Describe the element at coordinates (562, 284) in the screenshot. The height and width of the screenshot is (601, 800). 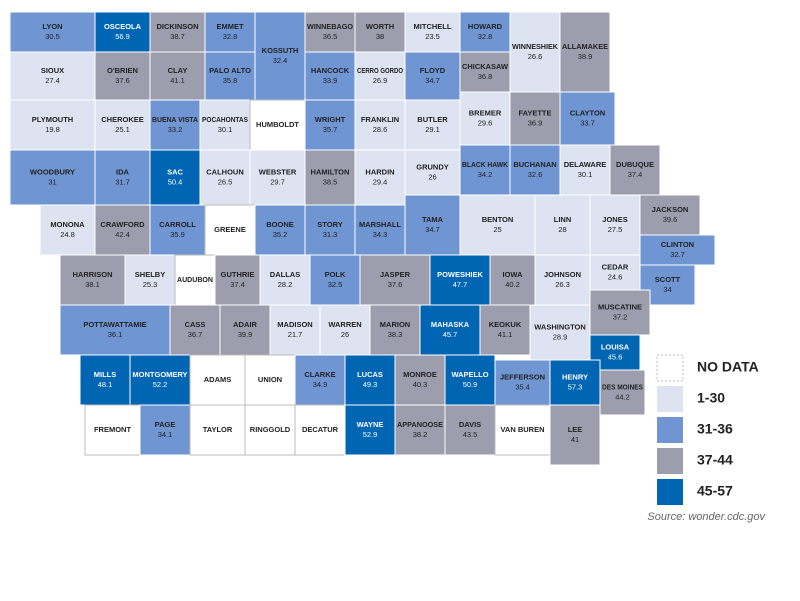
I see `county-value: 26.3` at that location.